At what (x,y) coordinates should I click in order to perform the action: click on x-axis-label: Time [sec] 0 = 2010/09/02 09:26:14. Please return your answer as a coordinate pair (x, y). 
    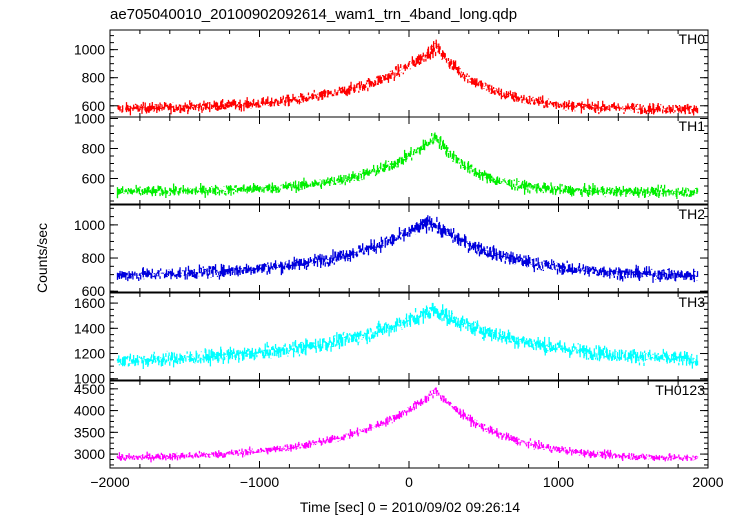
    Looking at the image, I should click on (410, 507).